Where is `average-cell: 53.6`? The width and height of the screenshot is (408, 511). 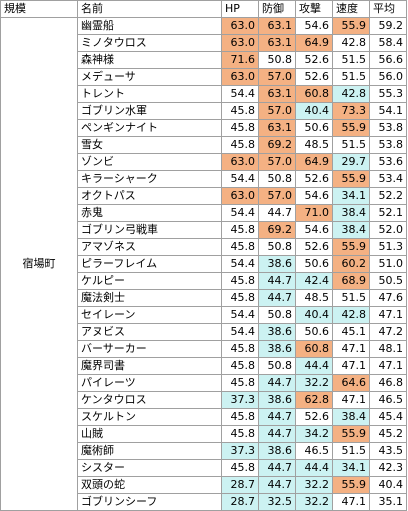 average-cell: 53.6 is located at coordinates (388, 162).